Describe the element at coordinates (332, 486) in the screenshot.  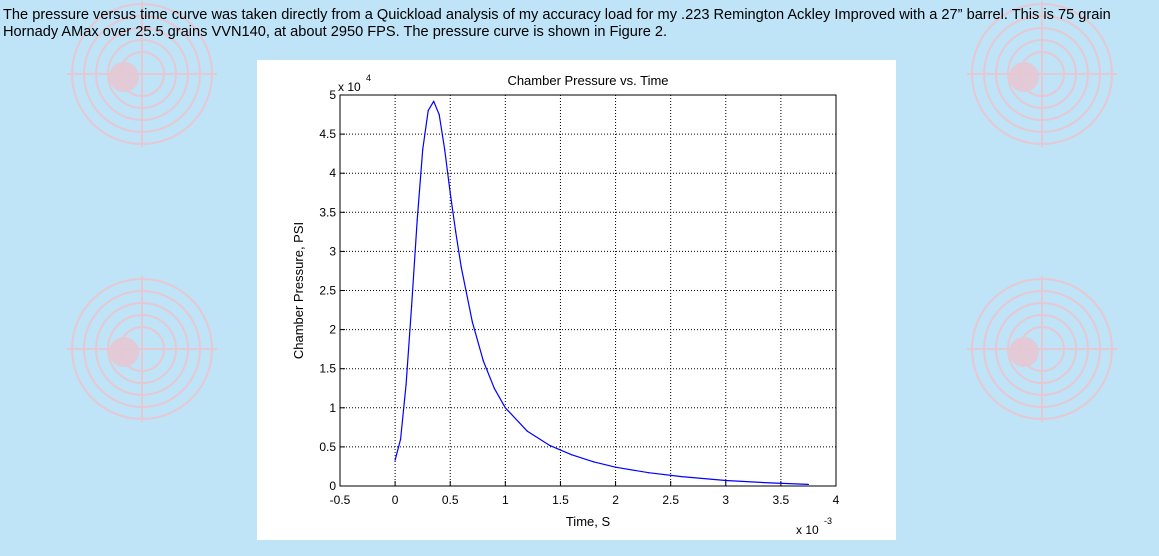
I see `y-tick-label: 0` at that location.